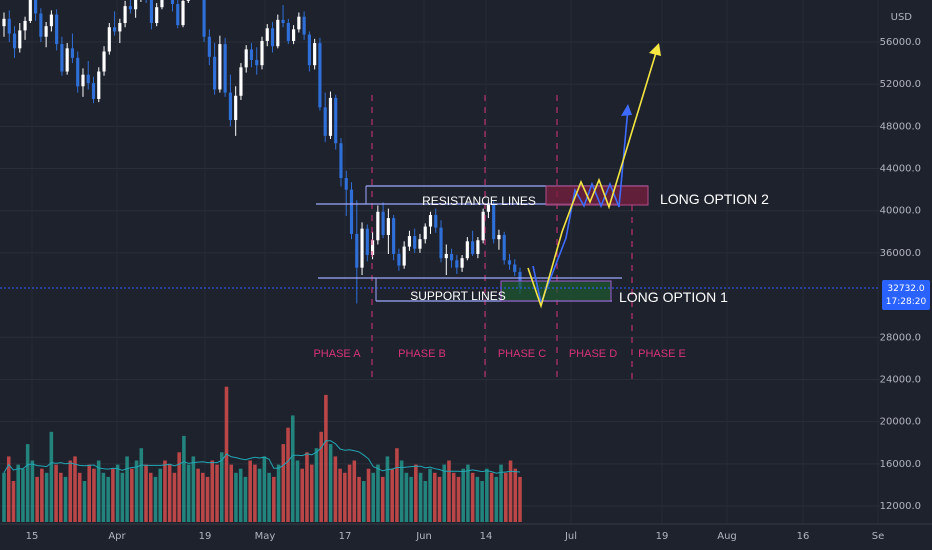 The height and width of the screenshot is (550, 932). Describe the element at coordinates (662, 536) in the screenshot. I see `x-tick-label: 19` at that location.